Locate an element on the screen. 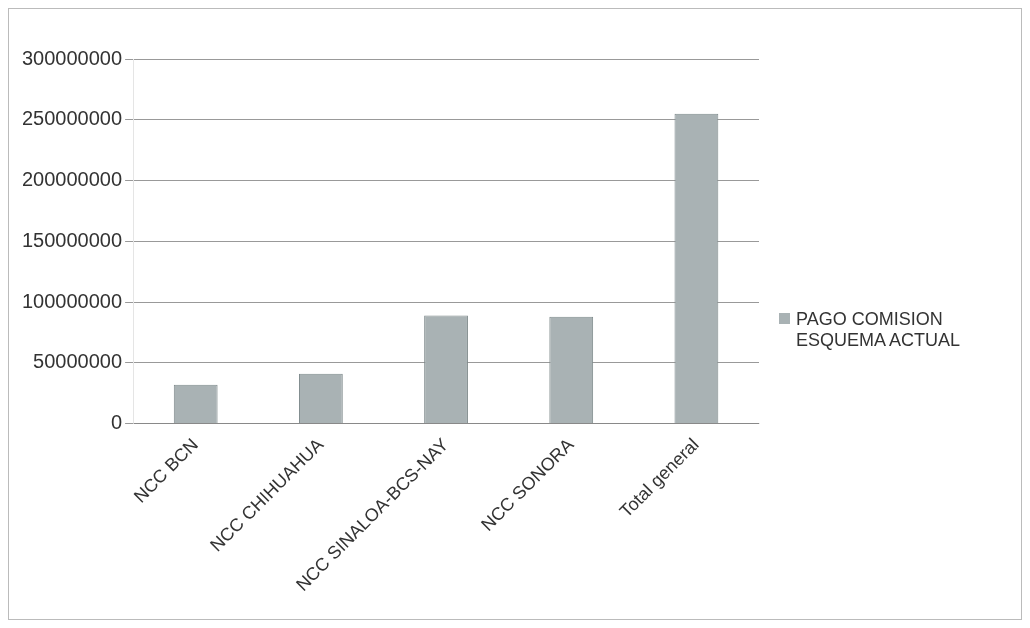  y-tick-label: 300000000 is located at coordinates (72, 57).